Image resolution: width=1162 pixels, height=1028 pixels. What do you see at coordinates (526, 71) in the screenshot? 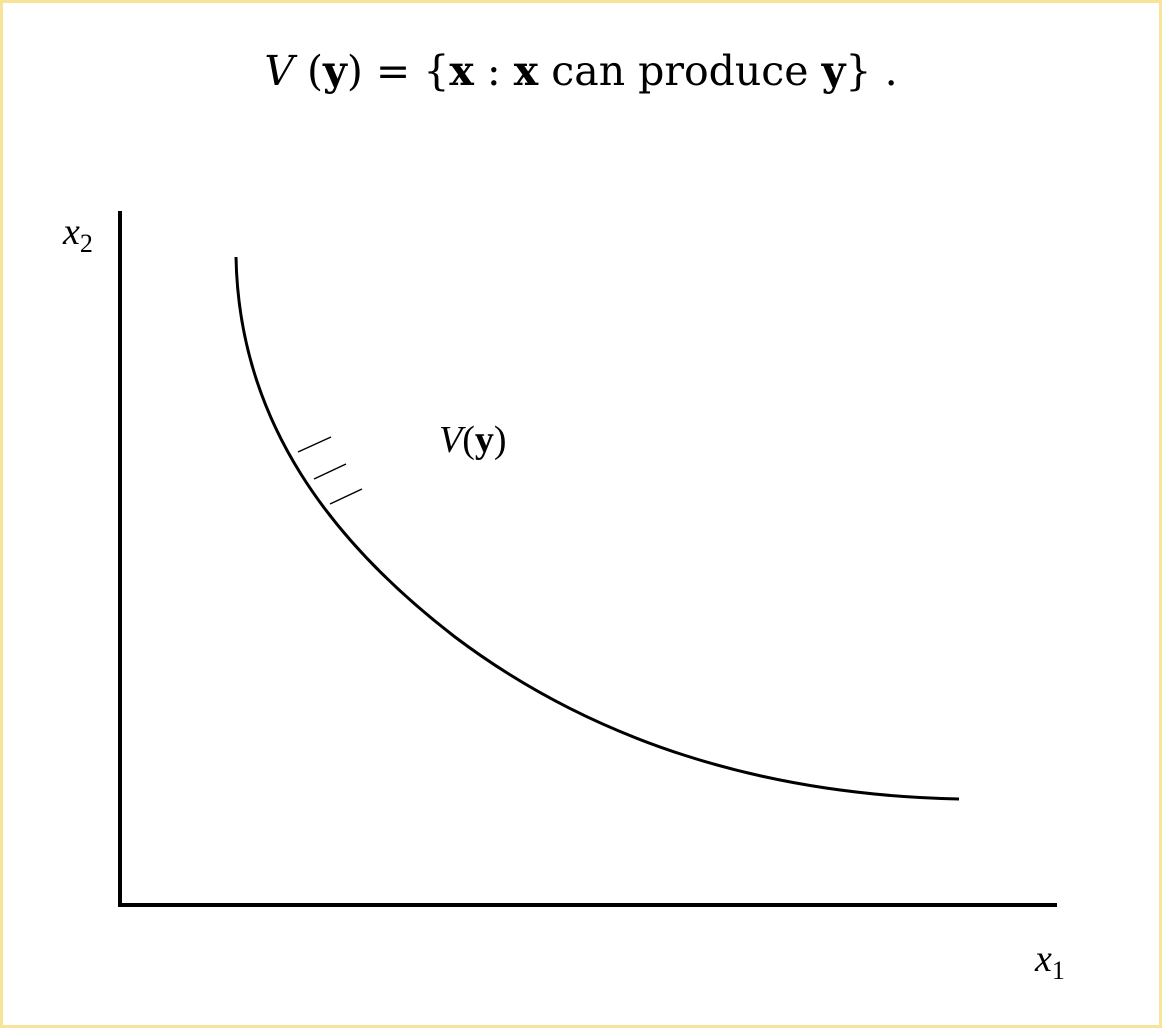
I see `formula-var2: x` at bounding box center [526, 71].